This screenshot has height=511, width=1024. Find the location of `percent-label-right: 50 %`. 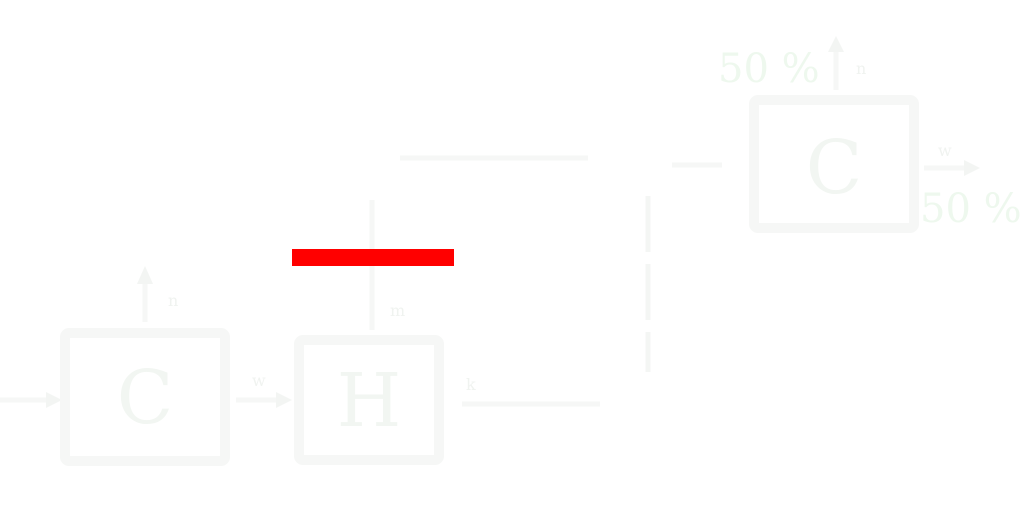

percent-label-right: 50 % is located at coordinates (971, 209).